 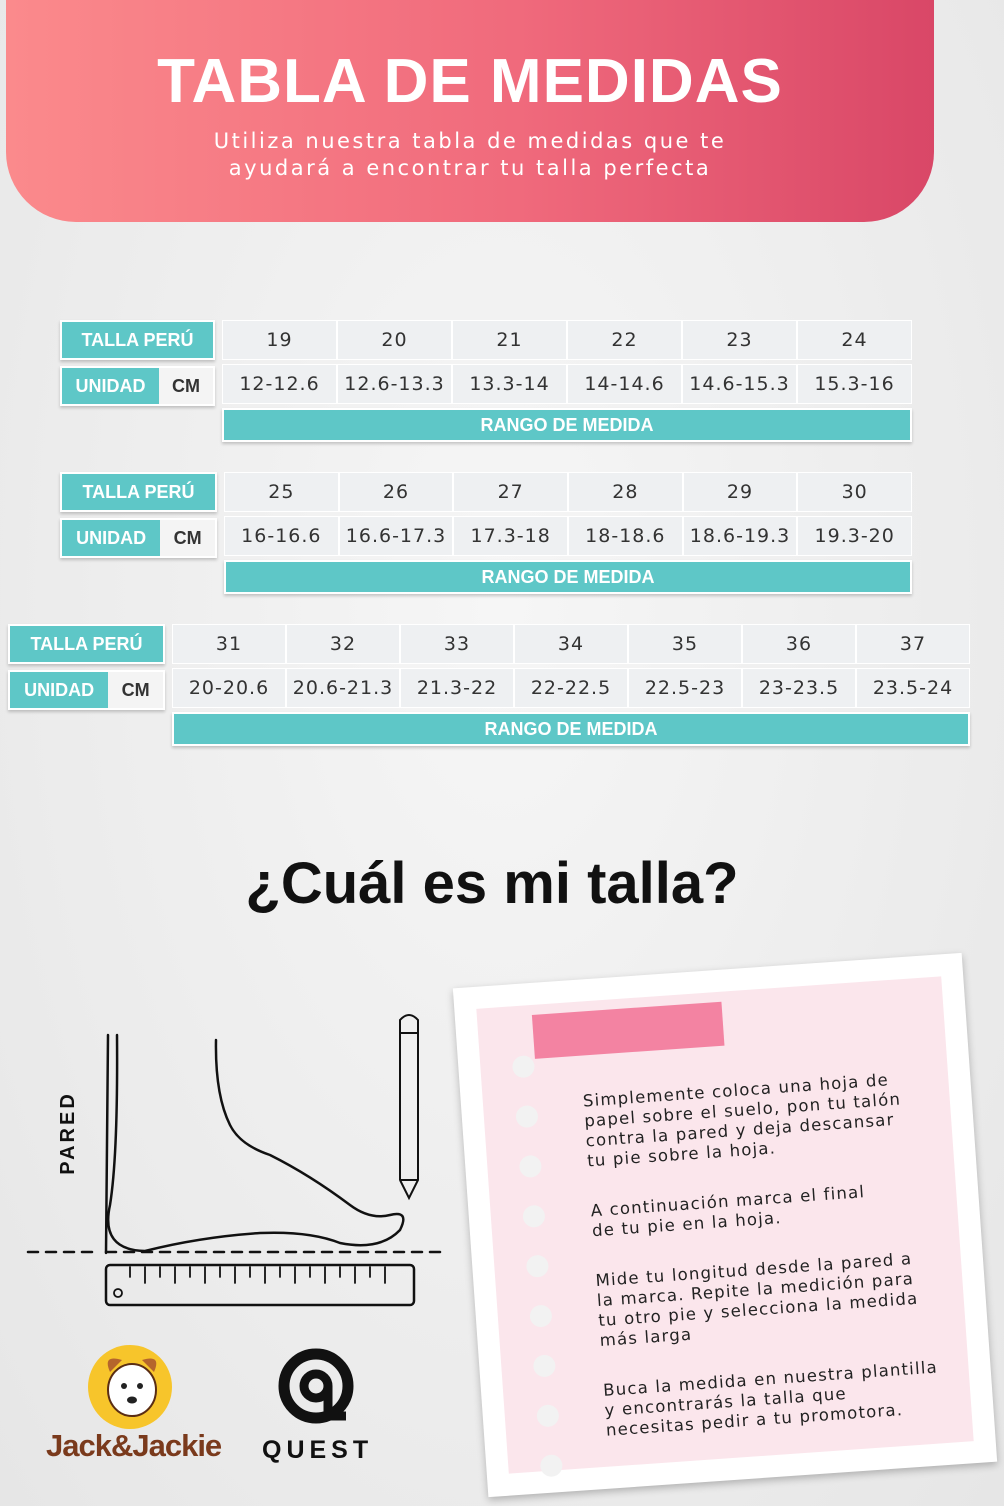 I want to click on size-row: 19 20 21 22 23 24, so click(x=567, y=340).